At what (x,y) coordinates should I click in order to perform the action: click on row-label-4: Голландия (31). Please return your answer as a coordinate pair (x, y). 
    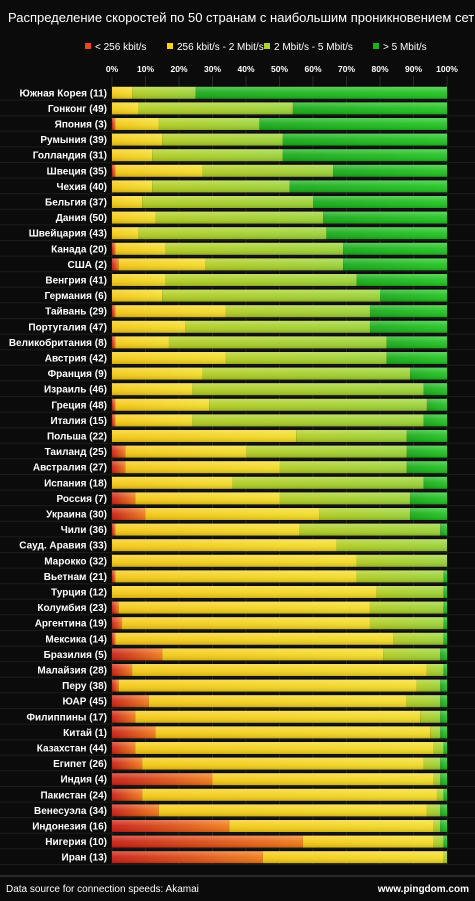
    Looking at the image, I should click on (70, 156).